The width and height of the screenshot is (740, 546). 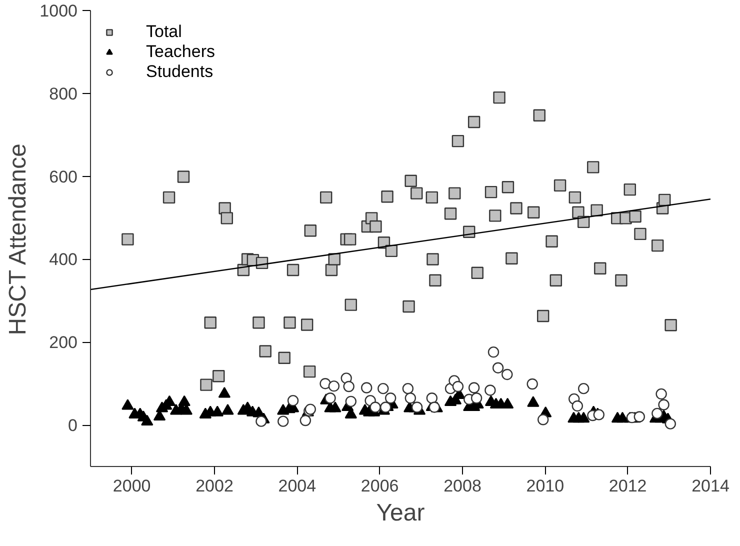 What do you see at coordinates (400, 513) in the screenshot?
I see `x-axis-title: Year` at bounding box center [400, 513].